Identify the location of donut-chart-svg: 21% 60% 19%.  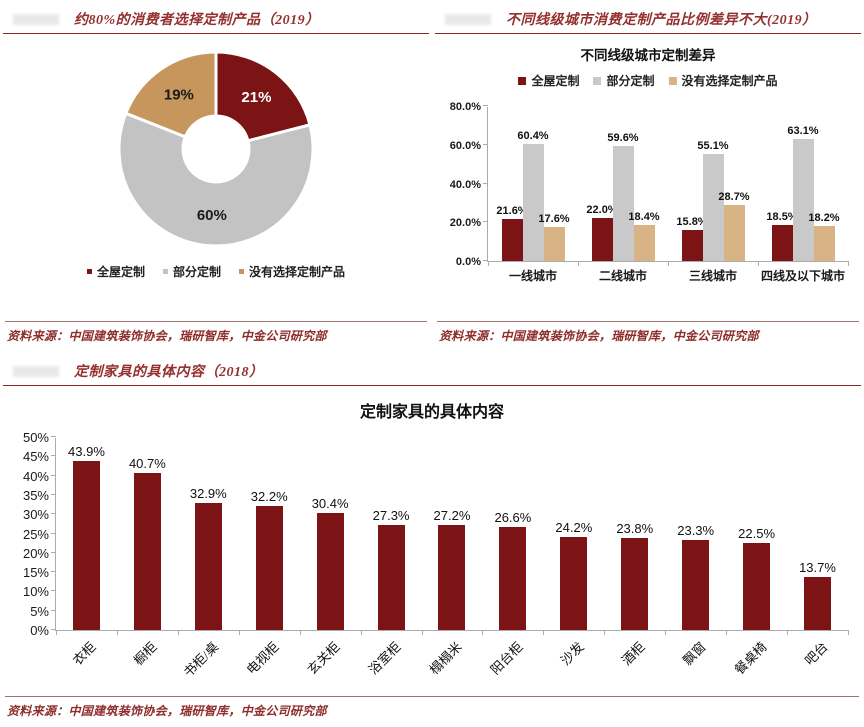
(216, 149).